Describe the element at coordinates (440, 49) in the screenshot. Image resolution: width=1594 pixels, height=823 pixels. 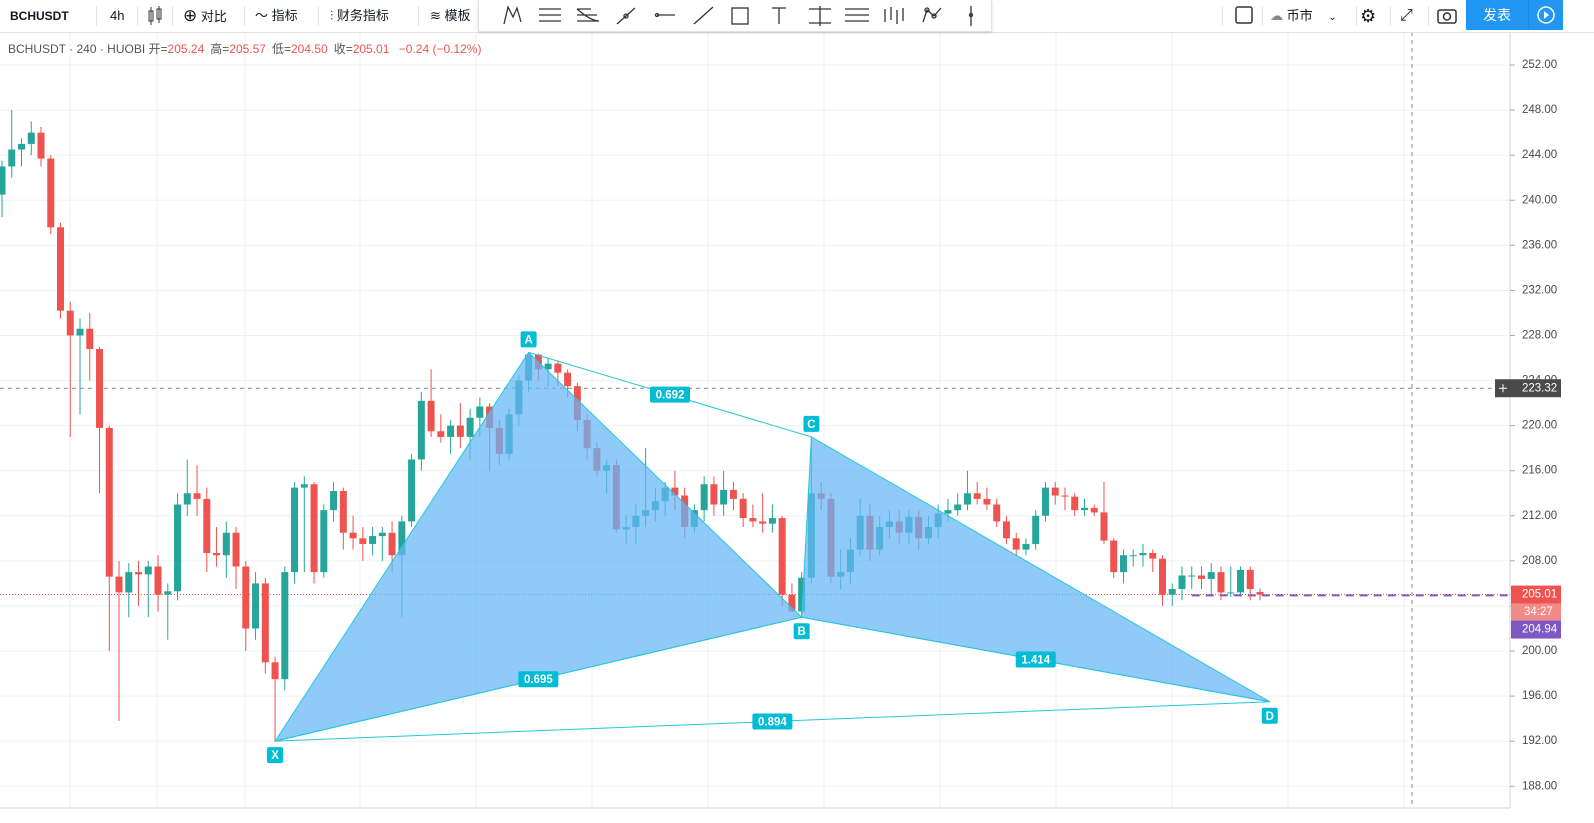
I see `legend-change: −0.24 (−0.12%)` at that location.